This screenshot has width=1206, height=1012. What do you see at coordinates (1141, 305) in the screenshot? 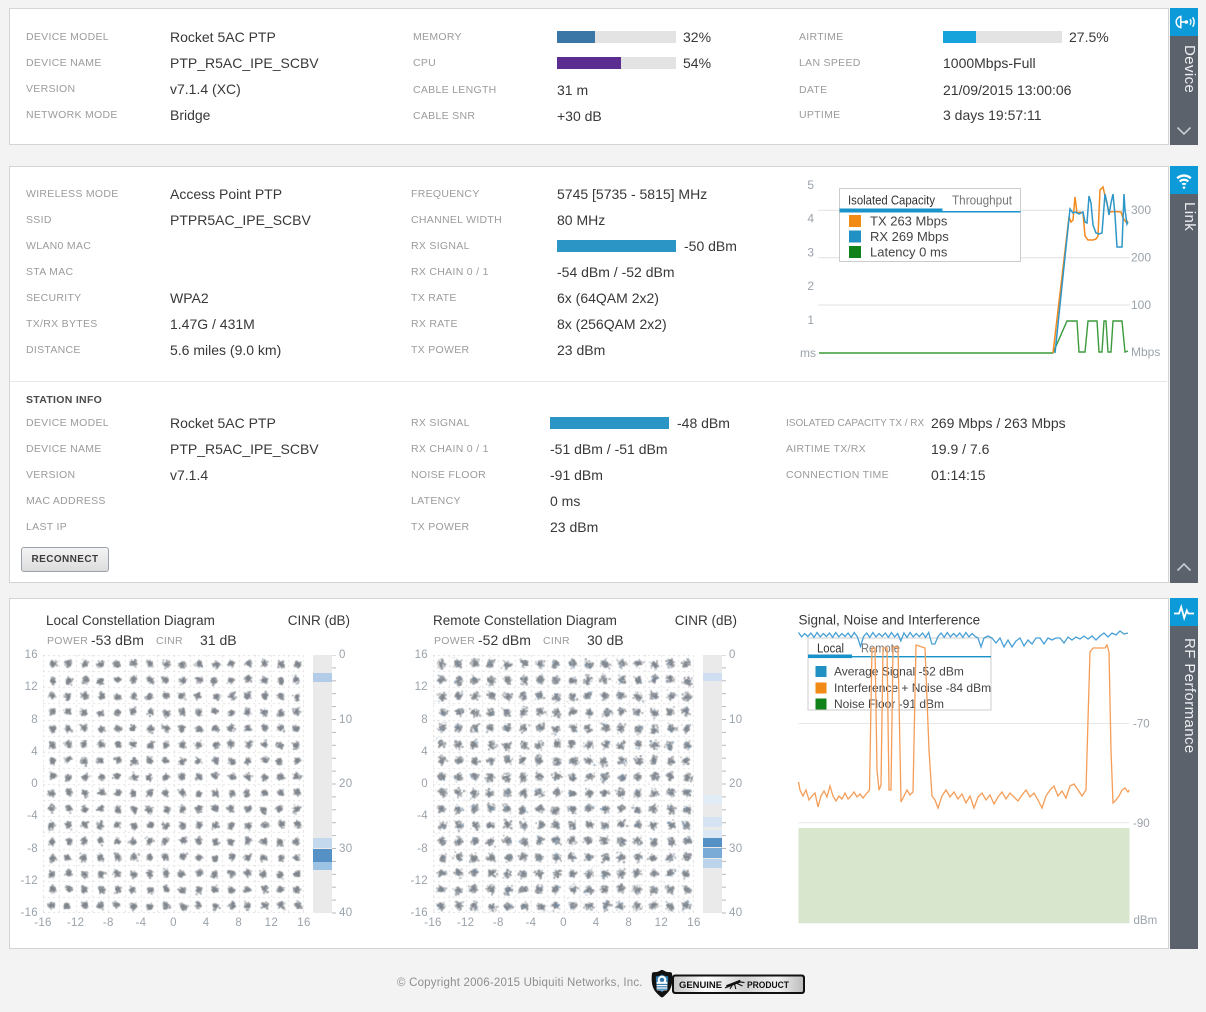
I see `svg-text: 100` at bounding box center [1141, 305].